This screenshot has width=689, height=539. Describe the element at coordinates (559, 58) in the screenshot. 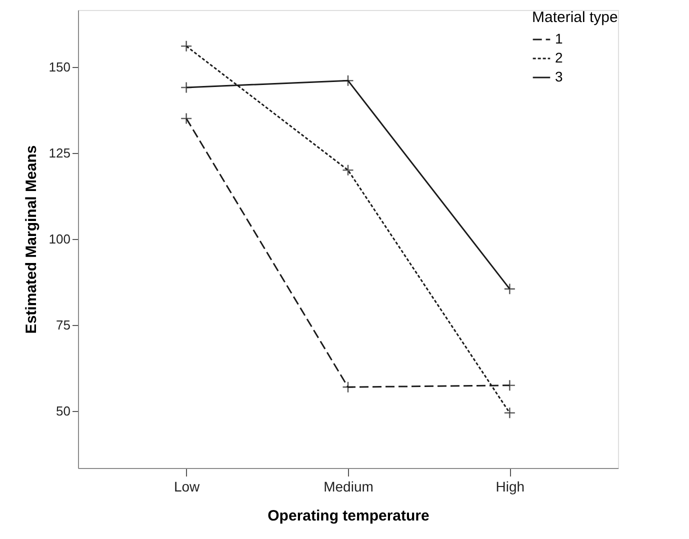

I see `legend-label: 2` at that location.